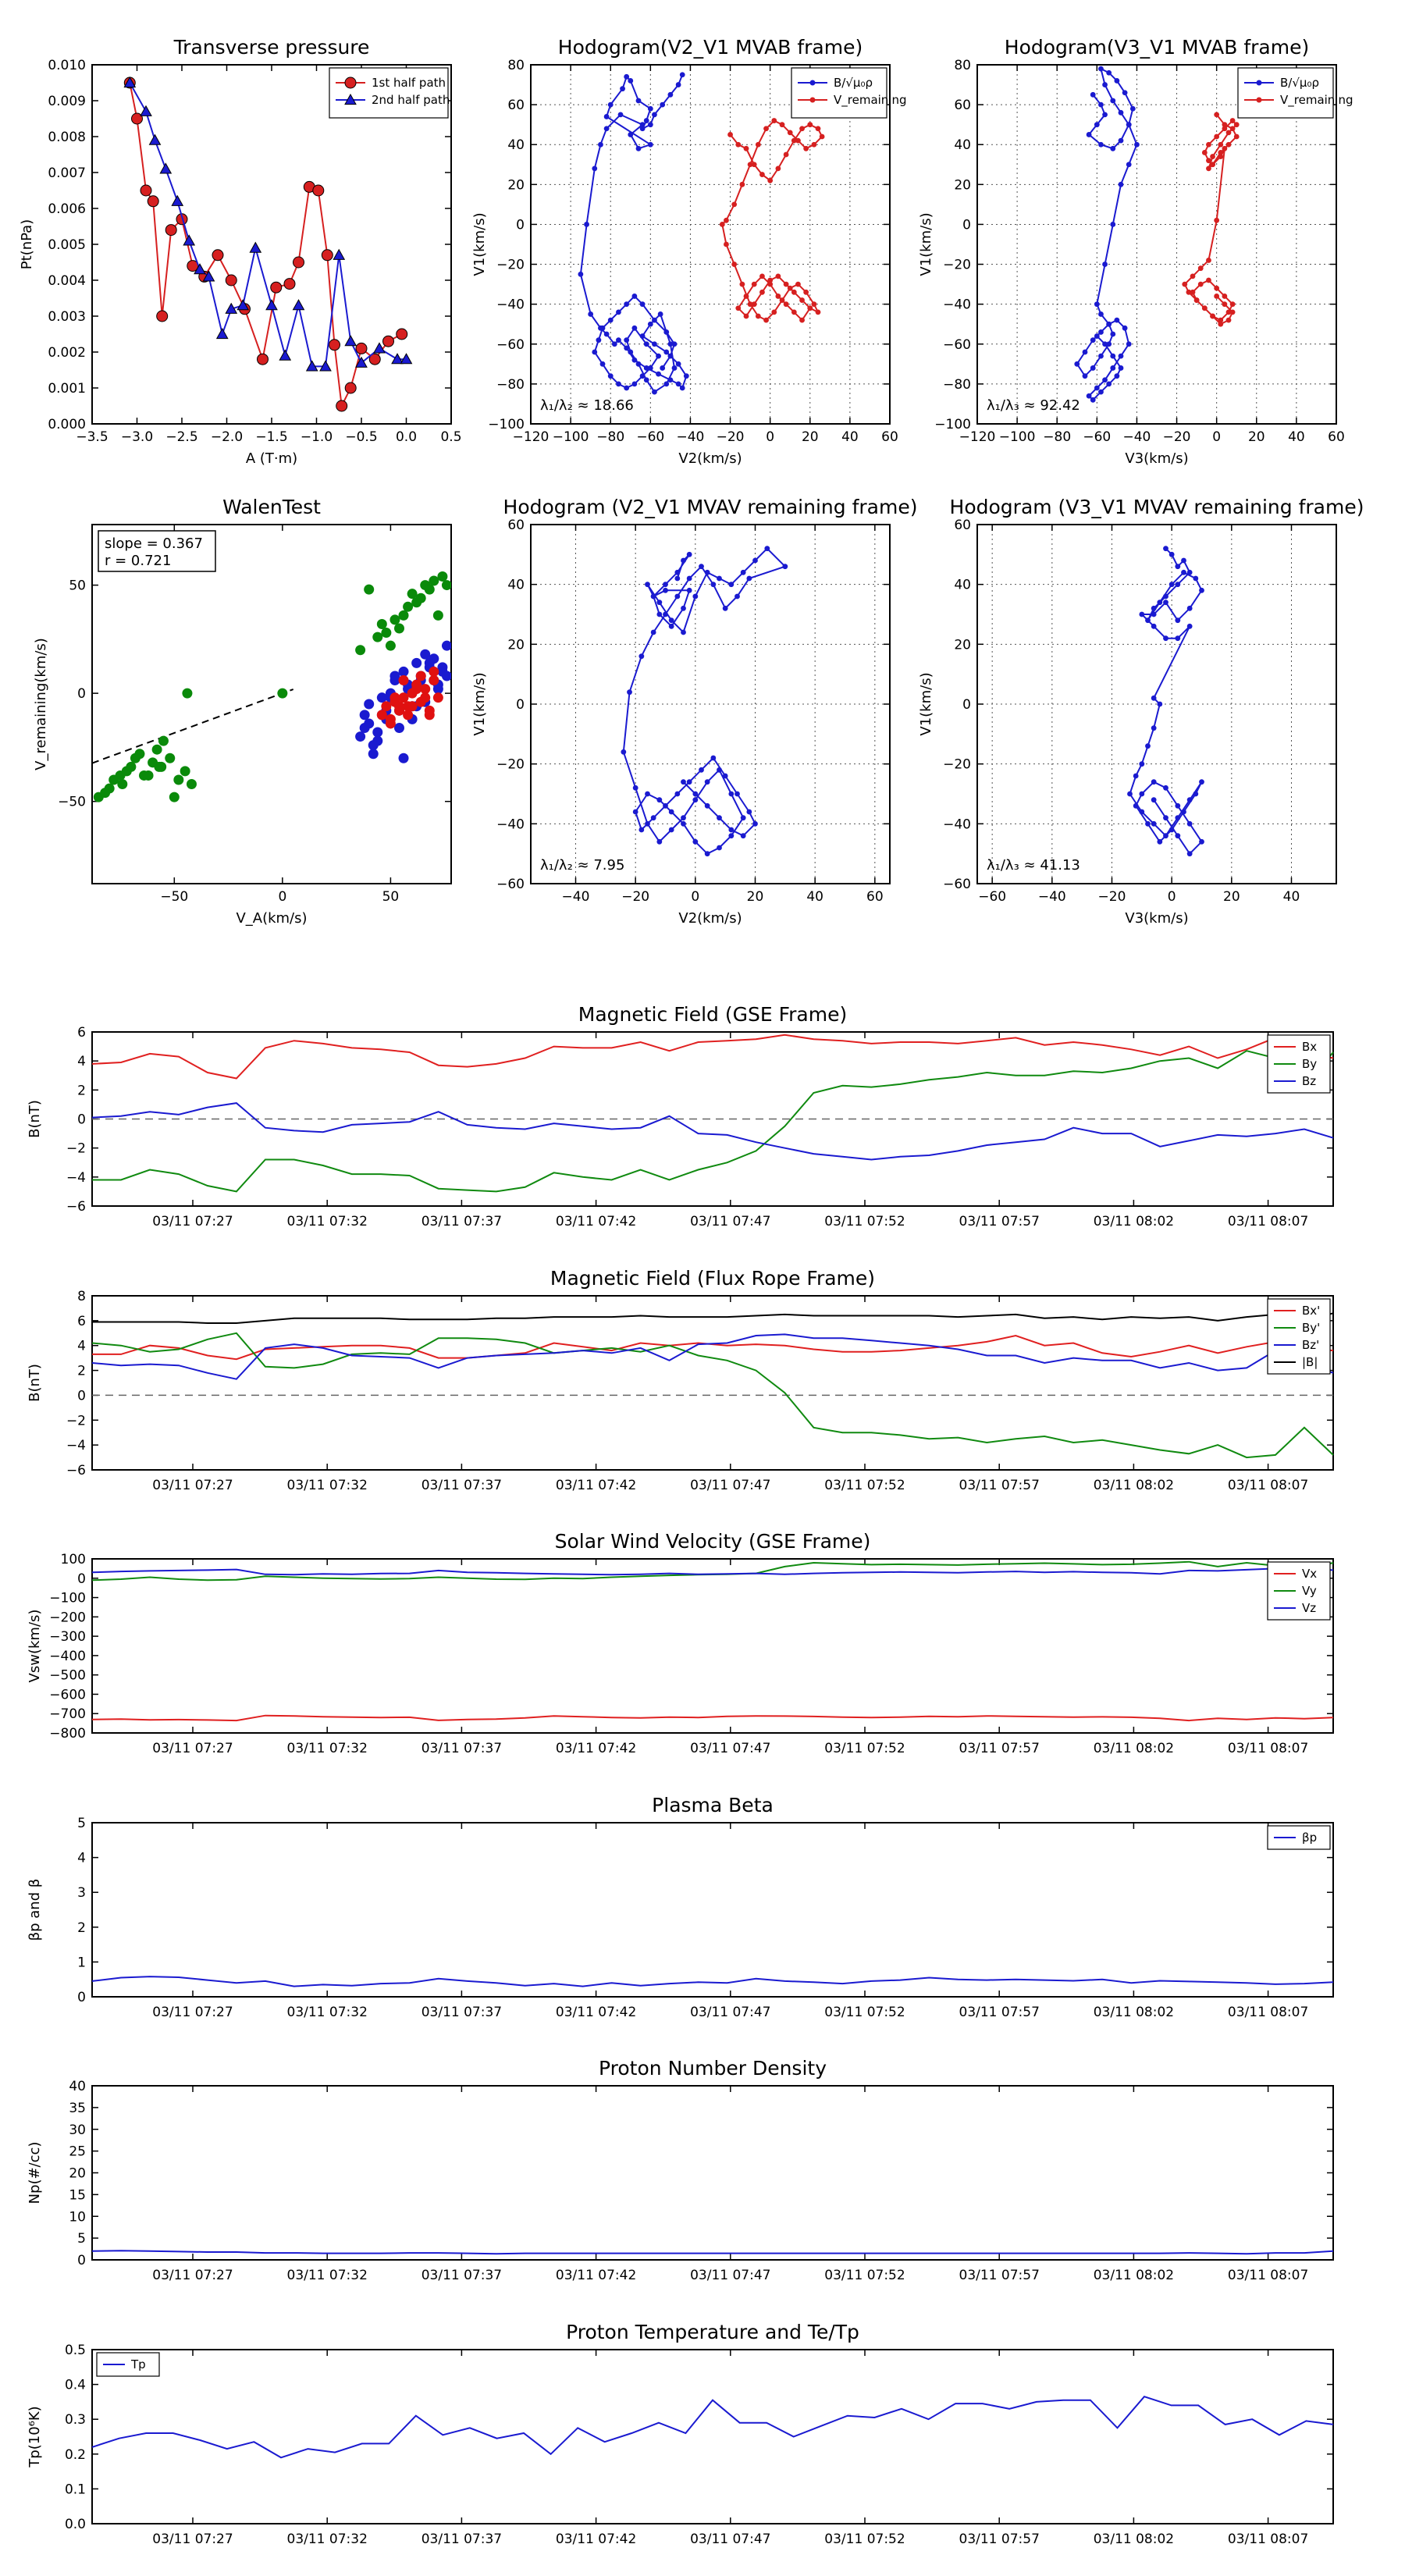  What do you see at coordinates (1000, 1485) in the screenshot?
I see `time-tick-label: 03/11 07:57` at bounding box center [1000, 1485].